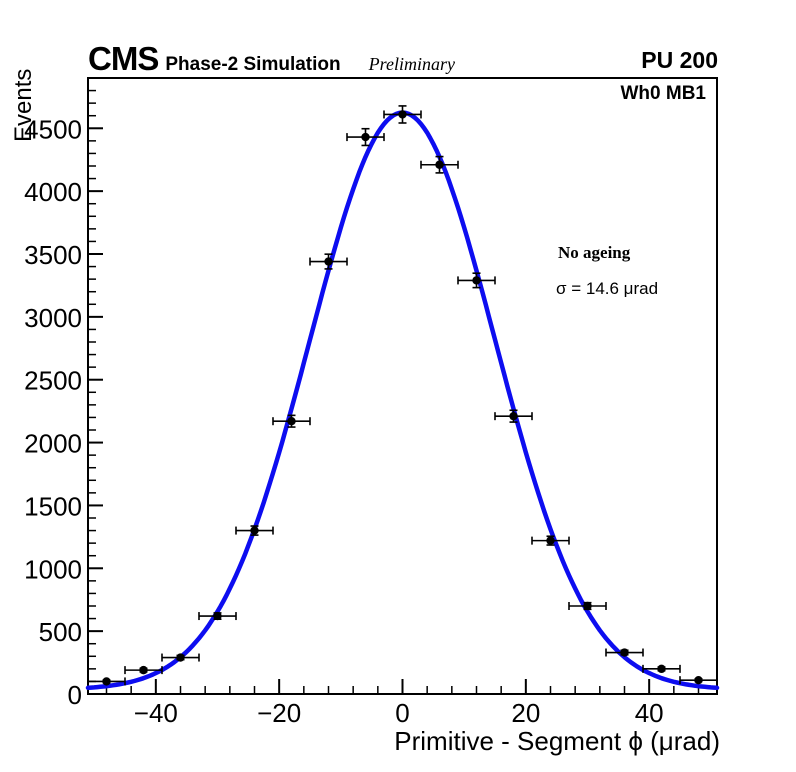 This screenshot has height=772, width=796. What do you see at coordinates (53, 255) in the screenshot?
I see `y-tick-label: 3500` at bounding box center [53, 255].